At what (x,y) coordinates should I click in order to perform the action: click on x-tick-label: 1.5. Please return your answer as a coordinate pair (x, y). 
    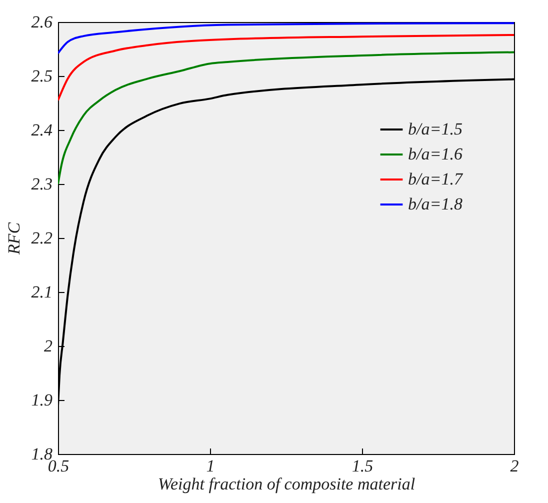
    Looking at the image, I should click on (363, 466).